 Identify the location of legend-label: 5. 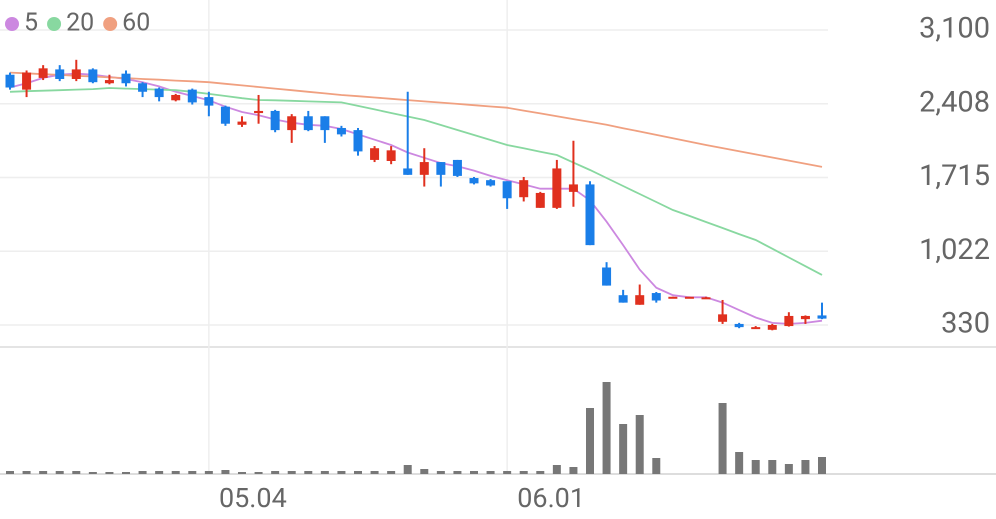
(31, 23).